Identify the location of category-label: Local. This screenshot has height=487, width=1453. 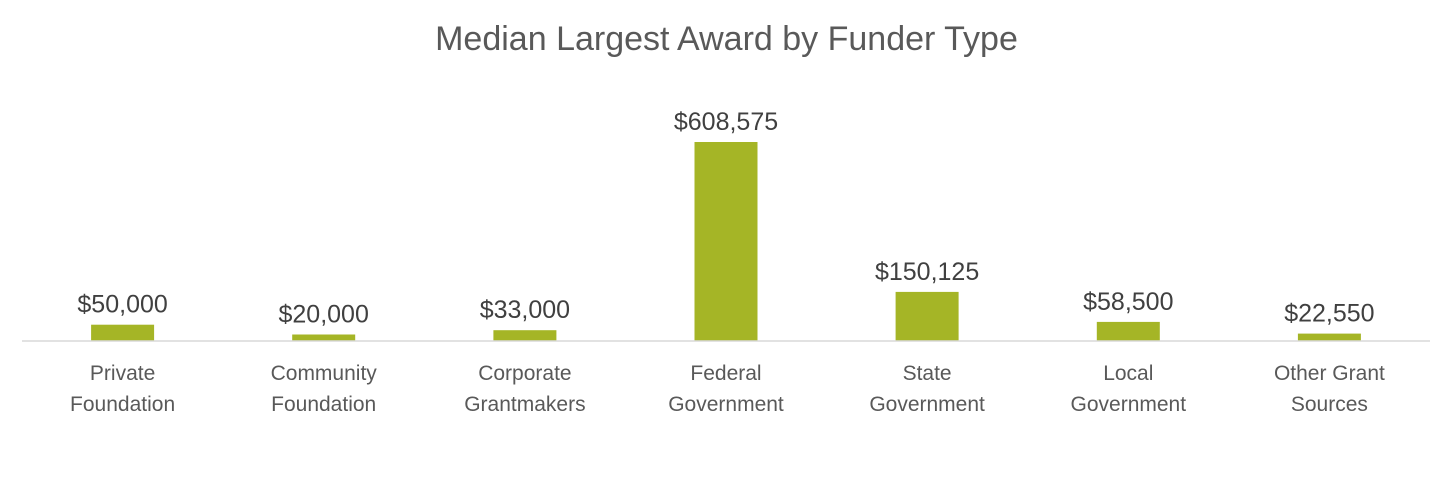
(1128, 373).